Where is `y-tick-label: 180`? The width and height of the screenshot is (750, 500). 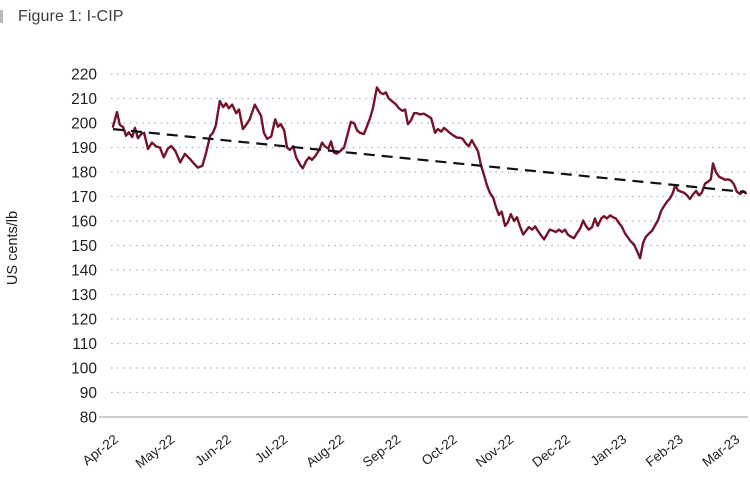
y-tick-label: 180 is located at coordinates (84, 173).